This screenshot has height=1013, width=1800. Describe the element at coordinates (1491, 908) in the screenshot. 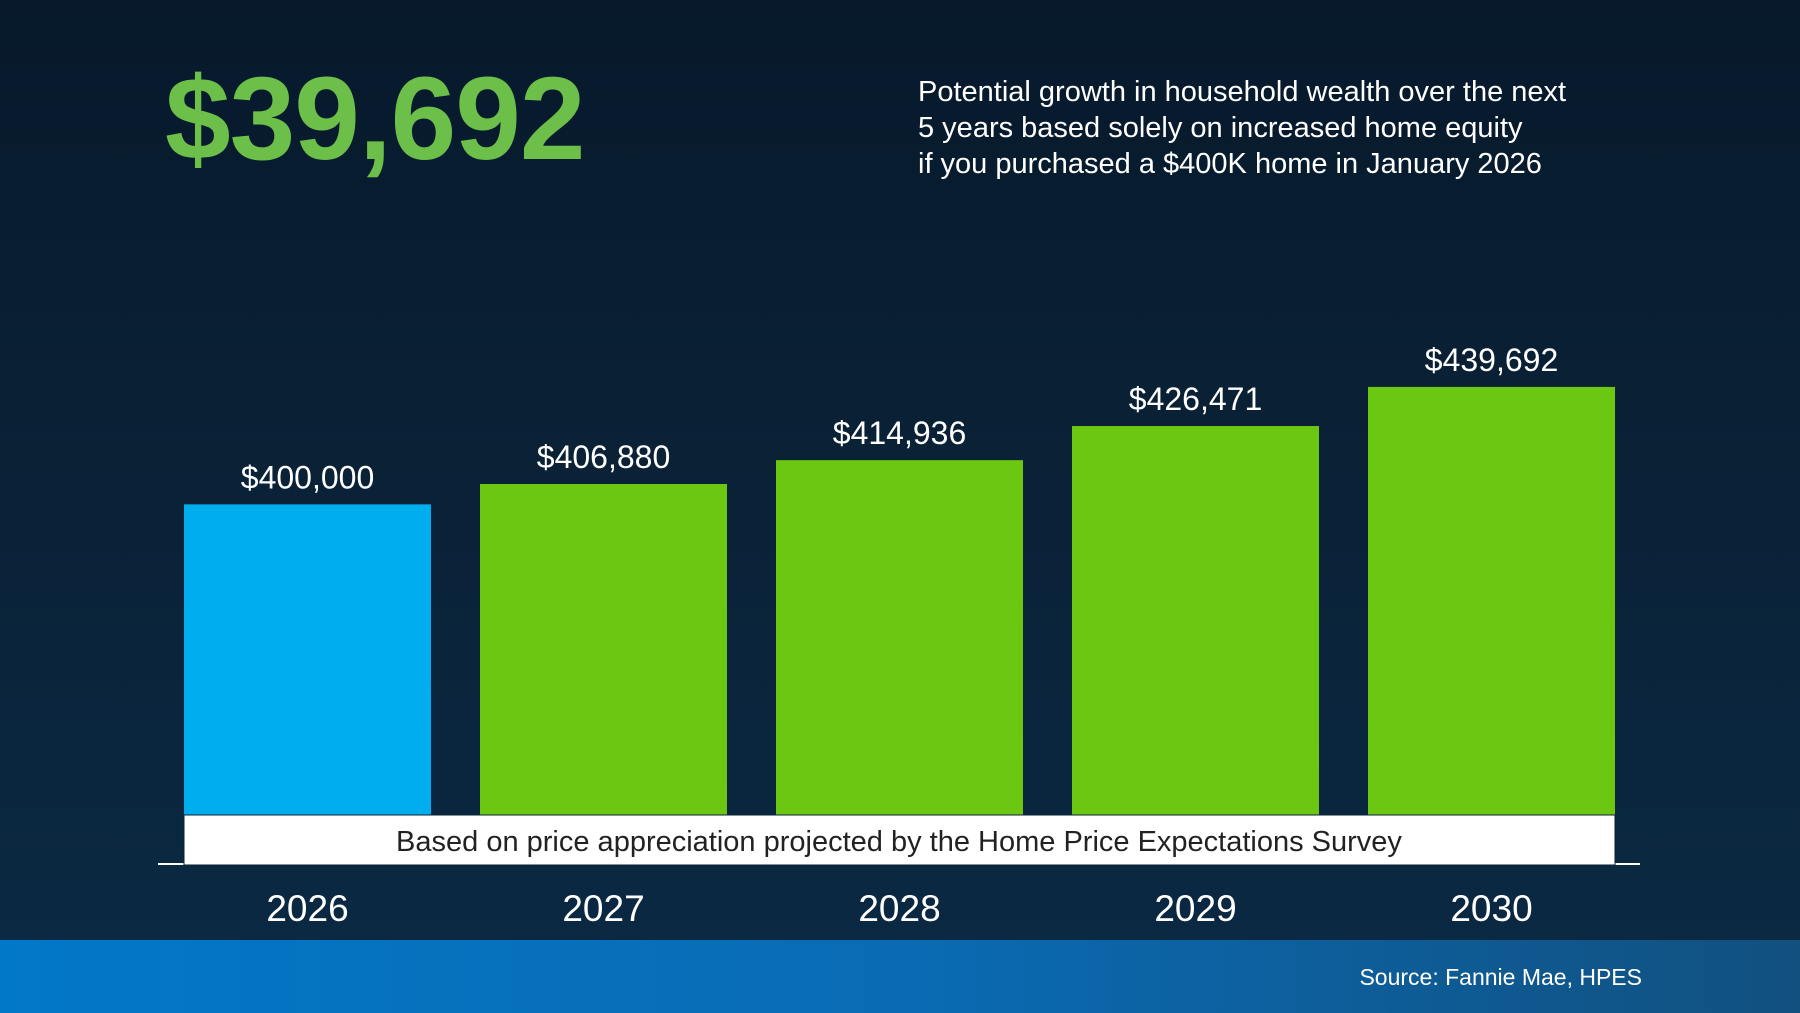

I see `x-tick-label-2030: 2030` at that location.